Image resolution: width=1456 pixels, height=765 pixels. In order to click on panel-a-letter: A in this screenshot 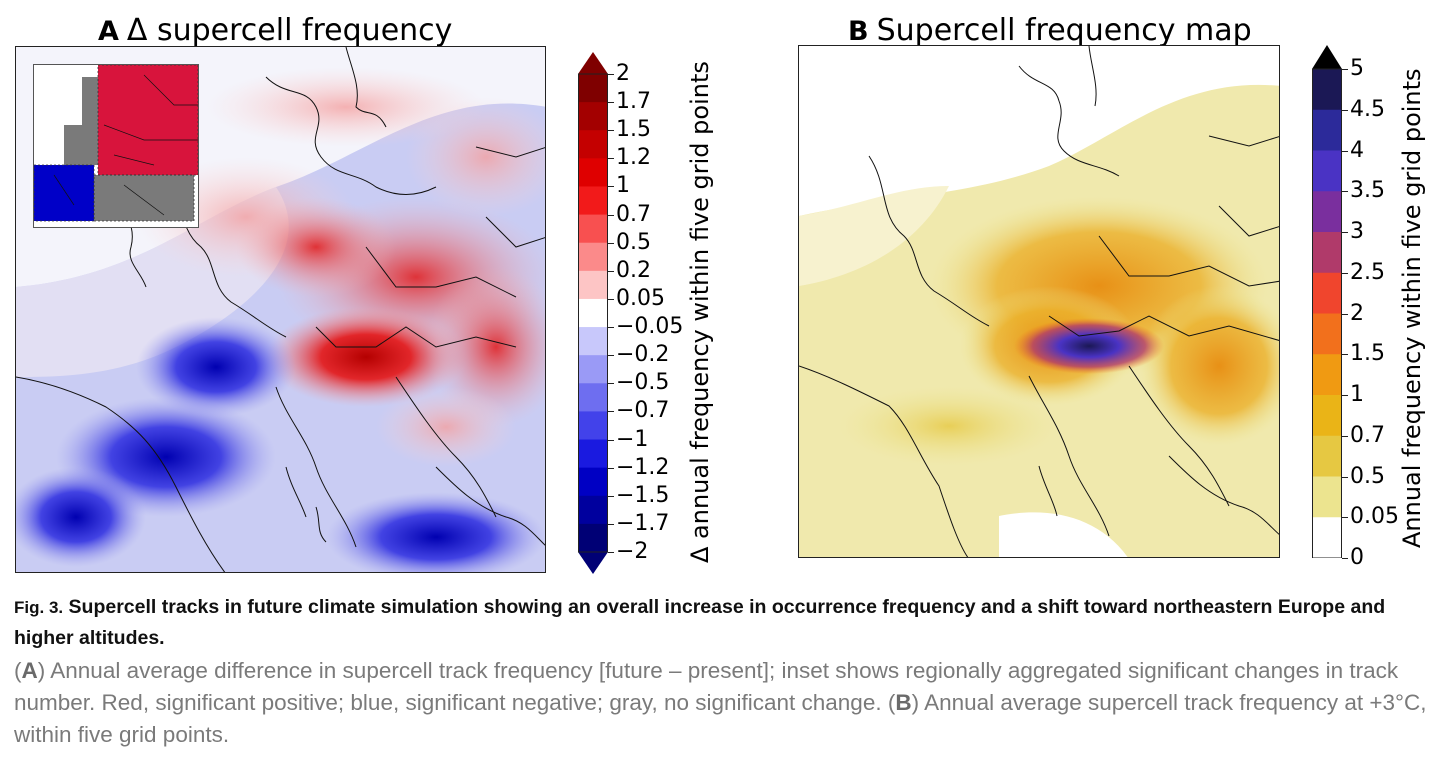, I will do `click(108, 31)`.